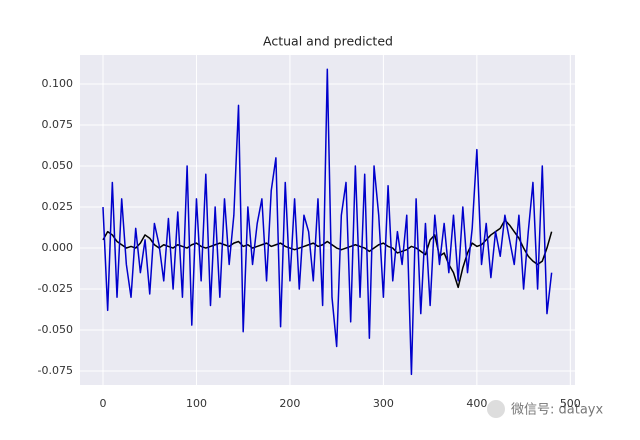  What do you see at coordinates (476, 403) in the screenshot?
I see `x-tick-label: 400` at bounding box center [476, 403].